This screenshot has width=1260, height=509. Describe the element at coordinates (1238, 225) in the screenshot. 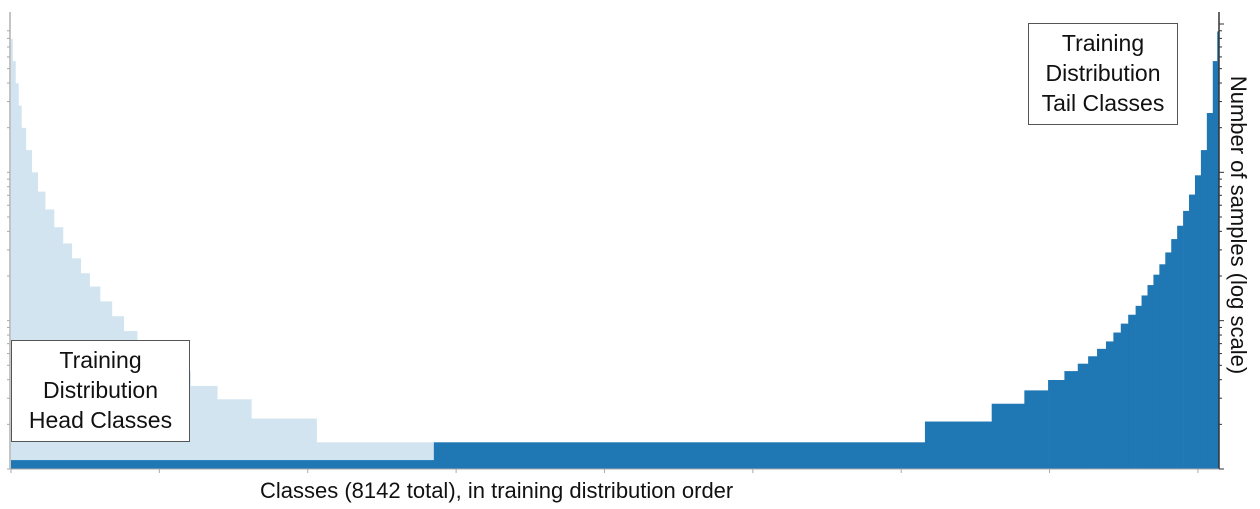

I see `y-axis-label: Number of samples (log scale)` at that location.